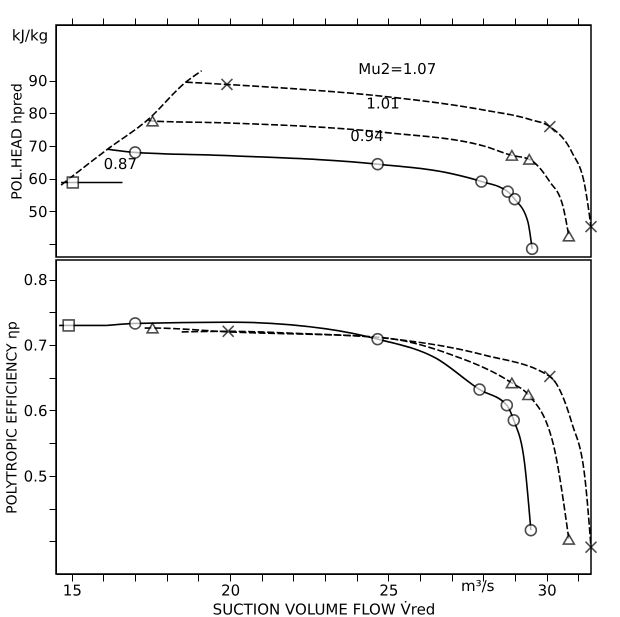  Describe the element at coordinates (36, 476) in the screenshot. I see `y-tick-label: 0.5` at that location.